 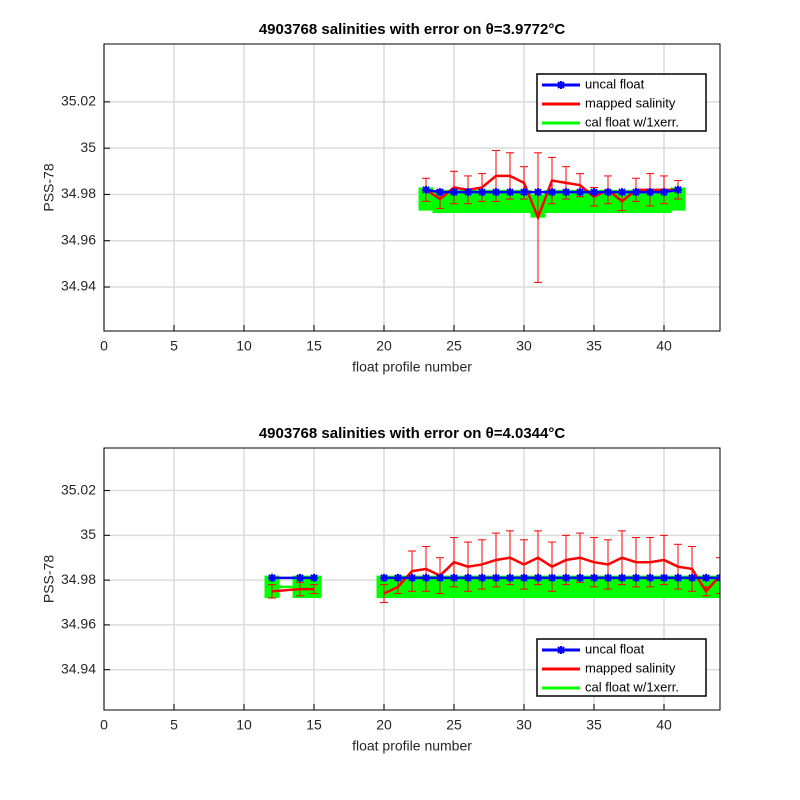 I want to click on error-bar, so click(x=718, y=576).